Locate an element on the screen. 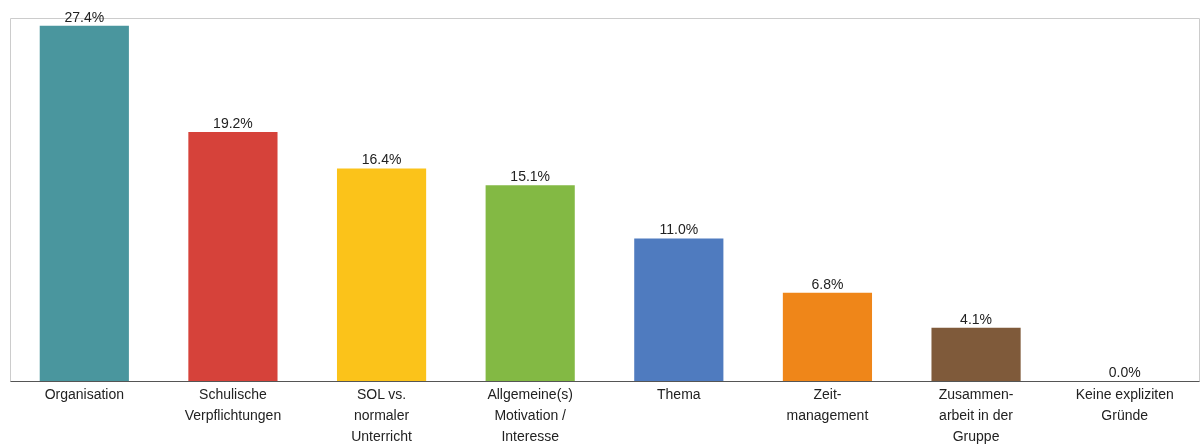 Image resolution: width=1204 pixels, height=448 pixels. x-tick-label: Zeit- management is located at coordinates (827, 404).